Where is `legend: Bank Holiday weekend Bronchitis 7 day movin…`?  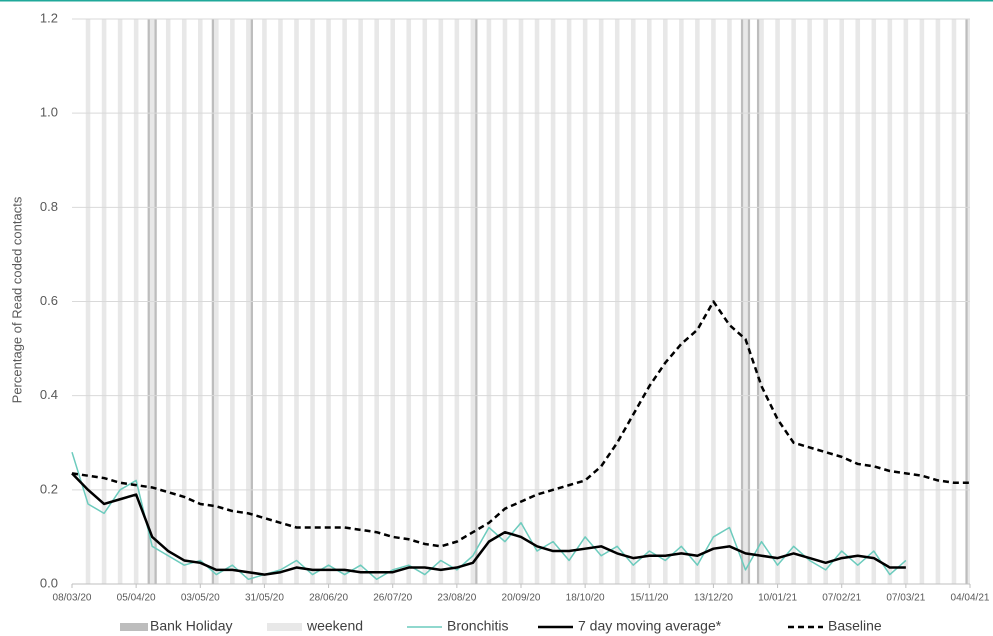 legend: Bank Holiday weekend Bronchitis 7 day movin… is located at coordinates (501, 626).